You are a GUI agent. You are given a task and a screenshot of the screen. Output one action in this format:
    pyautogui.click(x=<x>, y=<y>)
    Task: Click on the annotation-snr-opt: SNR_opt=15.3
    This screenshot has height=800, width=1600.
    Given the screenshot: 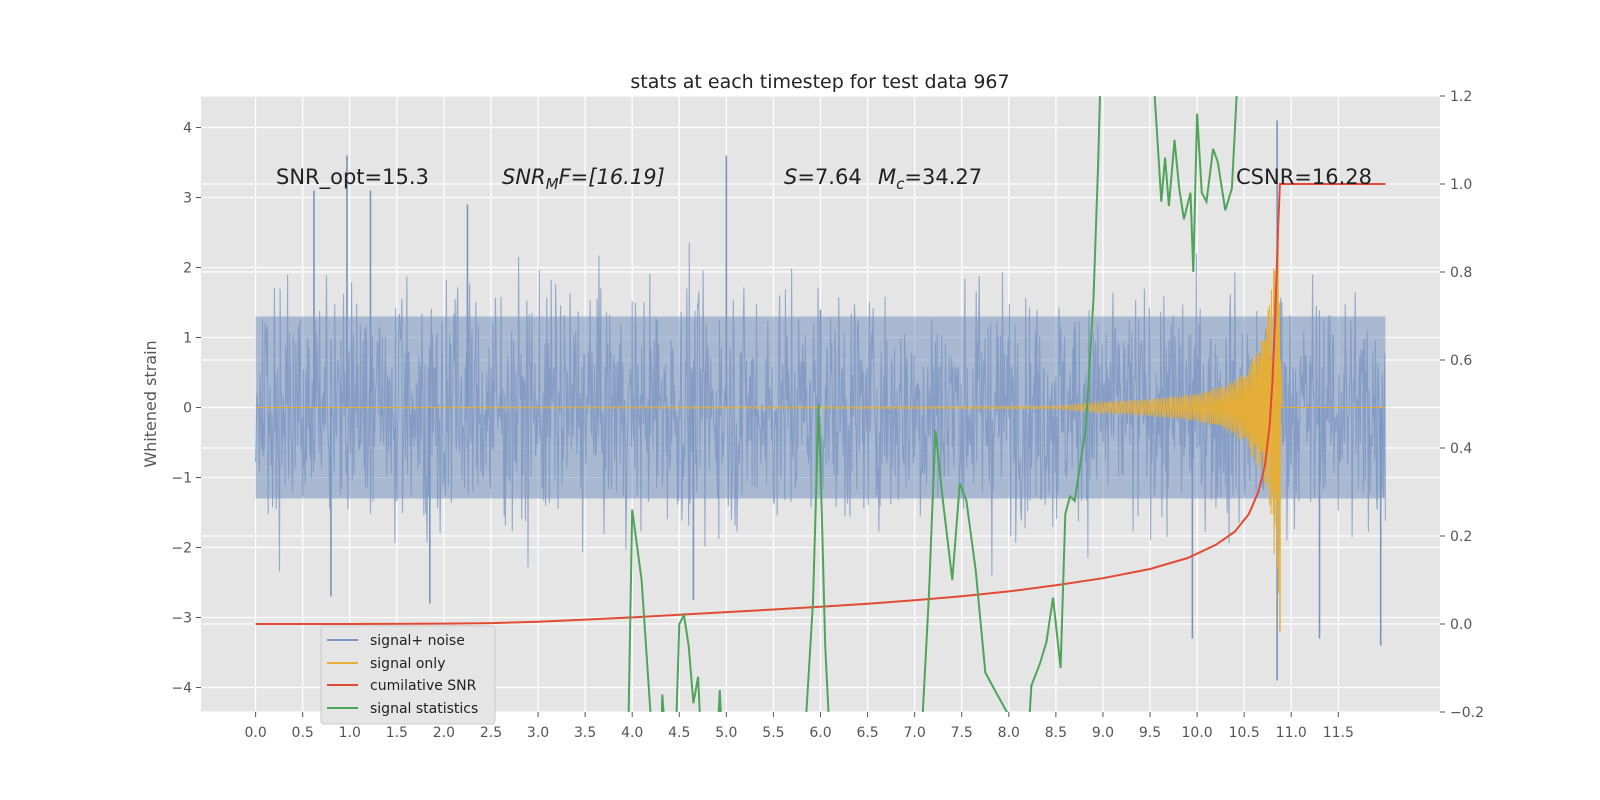 What is the action you would take?
    pyautogui.click(x=352, y=177)
    